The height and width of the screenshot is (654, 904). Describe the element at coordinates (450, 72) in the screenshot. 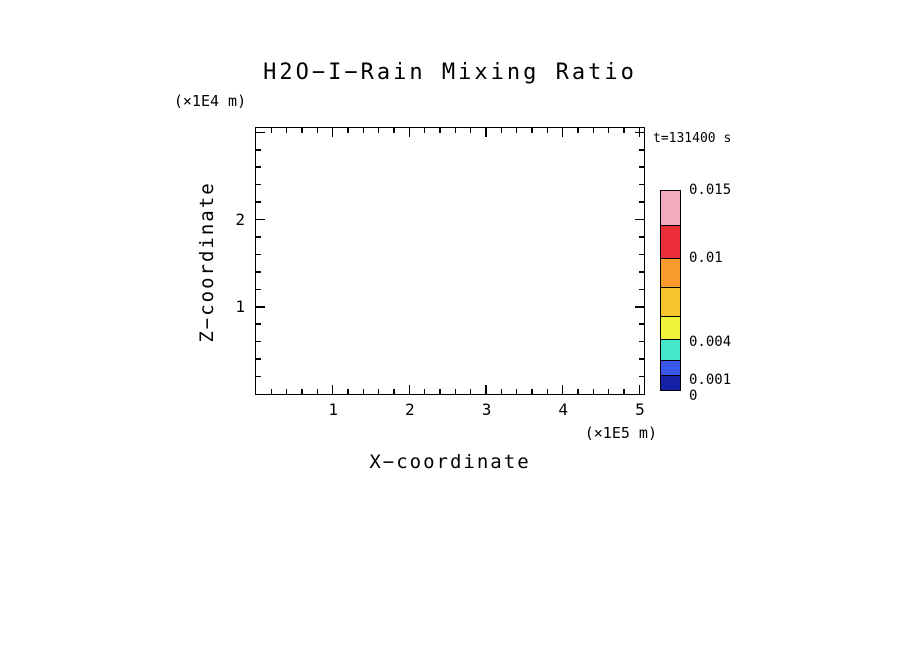

I see `plot-title: H2O−I−Rain Mixing Ratio` at that location.